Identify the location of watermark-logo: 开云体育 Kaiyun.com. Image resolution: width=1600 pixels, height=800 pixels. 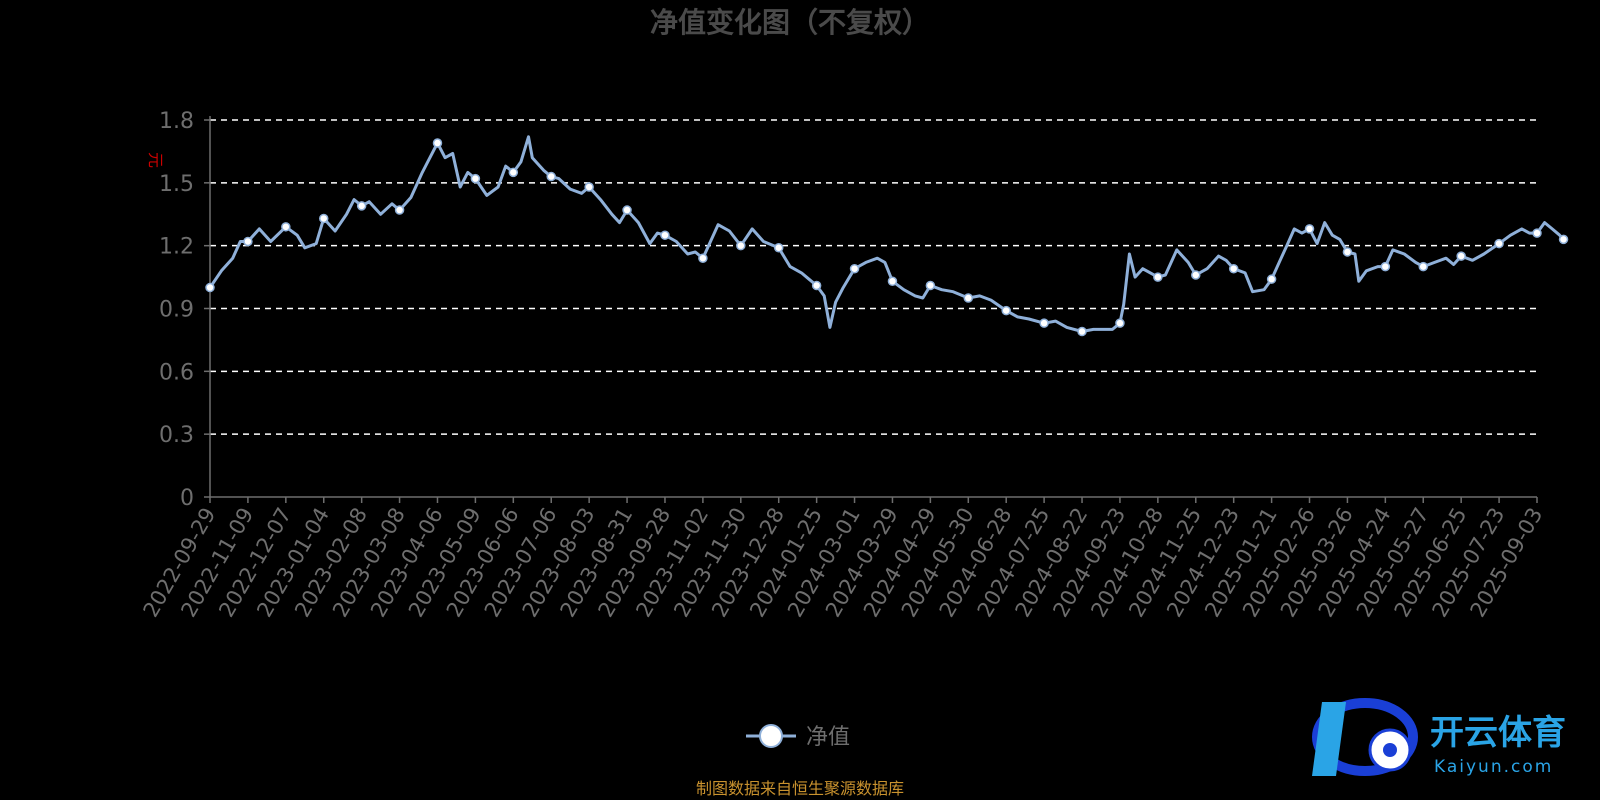
(1439, 737).